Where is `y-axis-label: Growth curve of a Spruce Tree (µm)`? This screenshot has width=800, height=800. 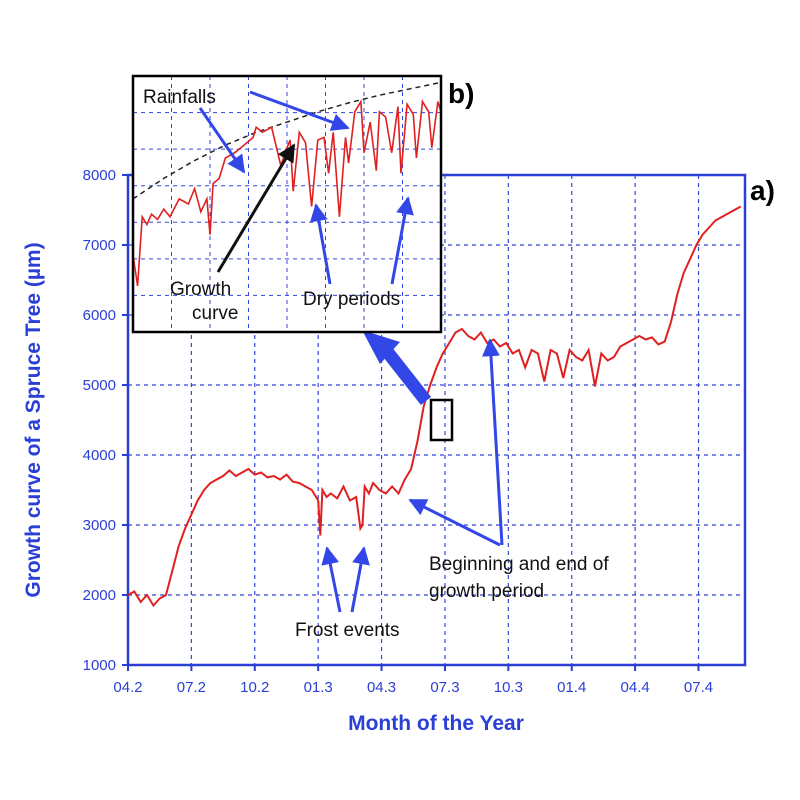 y-axis-label: Growth curve of a Spruce Tree (µm) is located at coordinates (33, 419).